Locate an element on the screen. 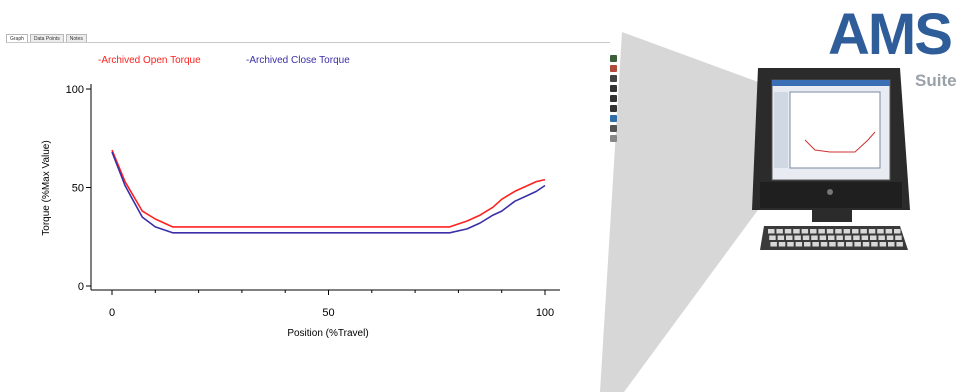  x-tick-label: 50 is located at coordinates (328, 313).